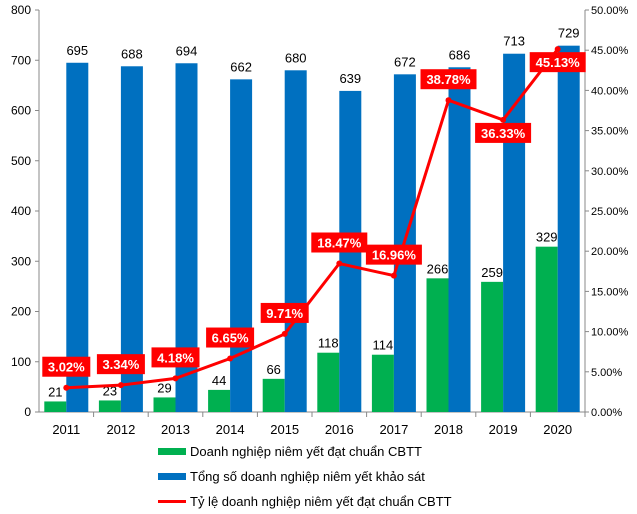 The width and height of the screenshot is (637, 514). Describe the element at coordinates (610, 172) in the screenshot. I see `y2-tick-label: 30.00%` at that location.